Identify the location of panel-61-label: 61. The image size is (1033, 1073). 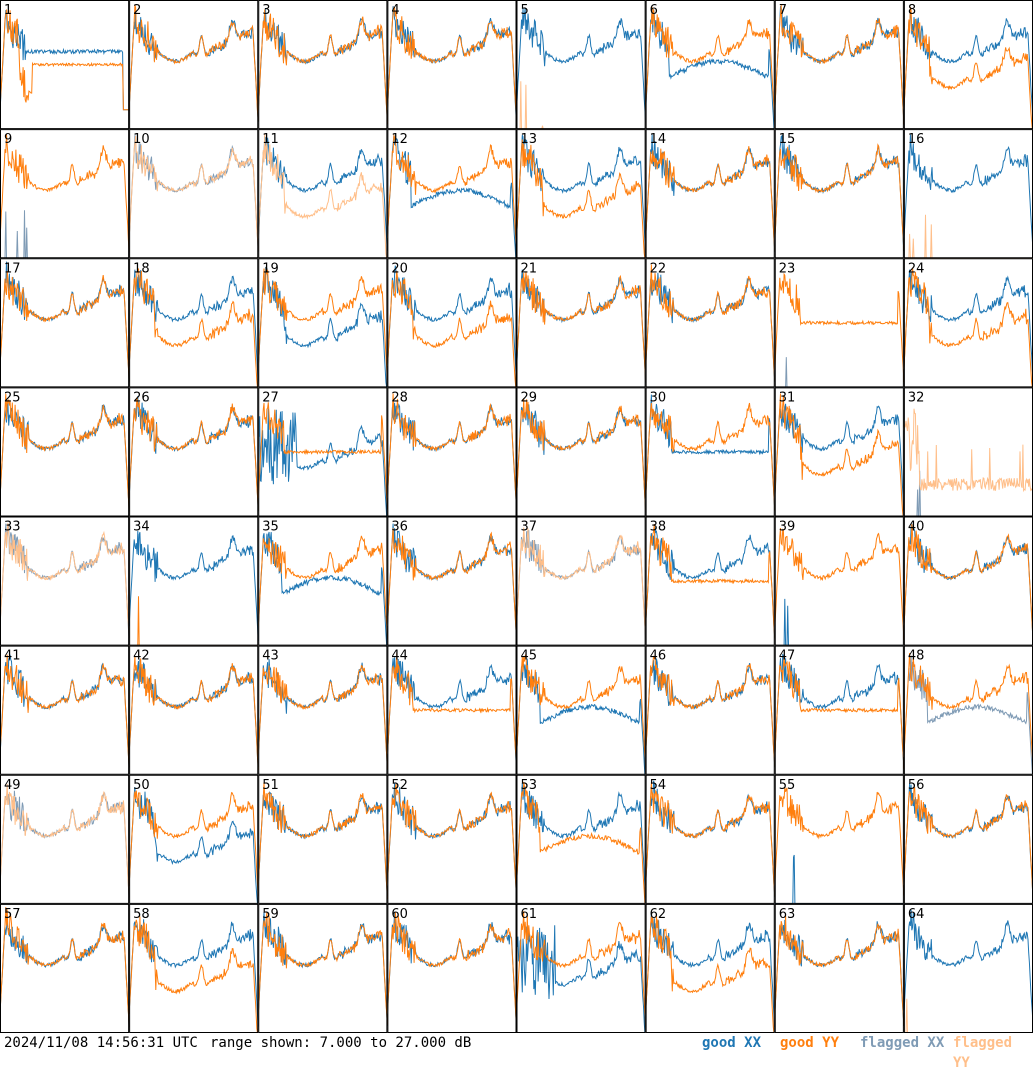
(529, 914).